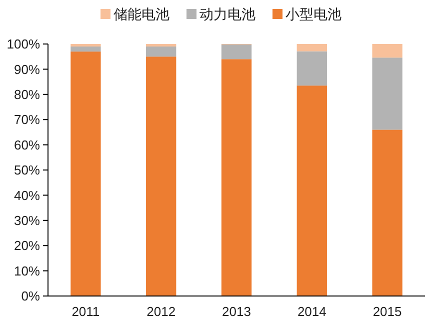 Image resolution: width=439 pixels, height=328 pixels. What do you see at coordinates (27, 94) in the screenshot?
I see `y-tick-label: 80%` at bounding box center [27, 94].